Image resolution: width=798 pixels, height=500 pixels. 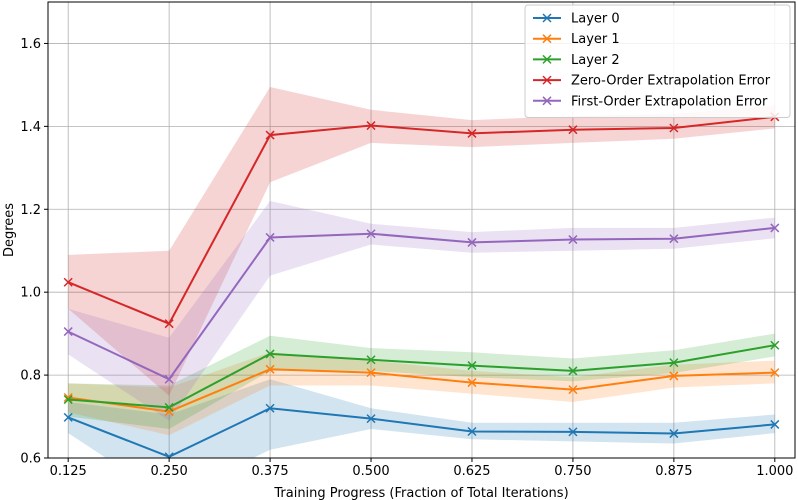 I want to click on legend-box, so click(x=657, y=61).